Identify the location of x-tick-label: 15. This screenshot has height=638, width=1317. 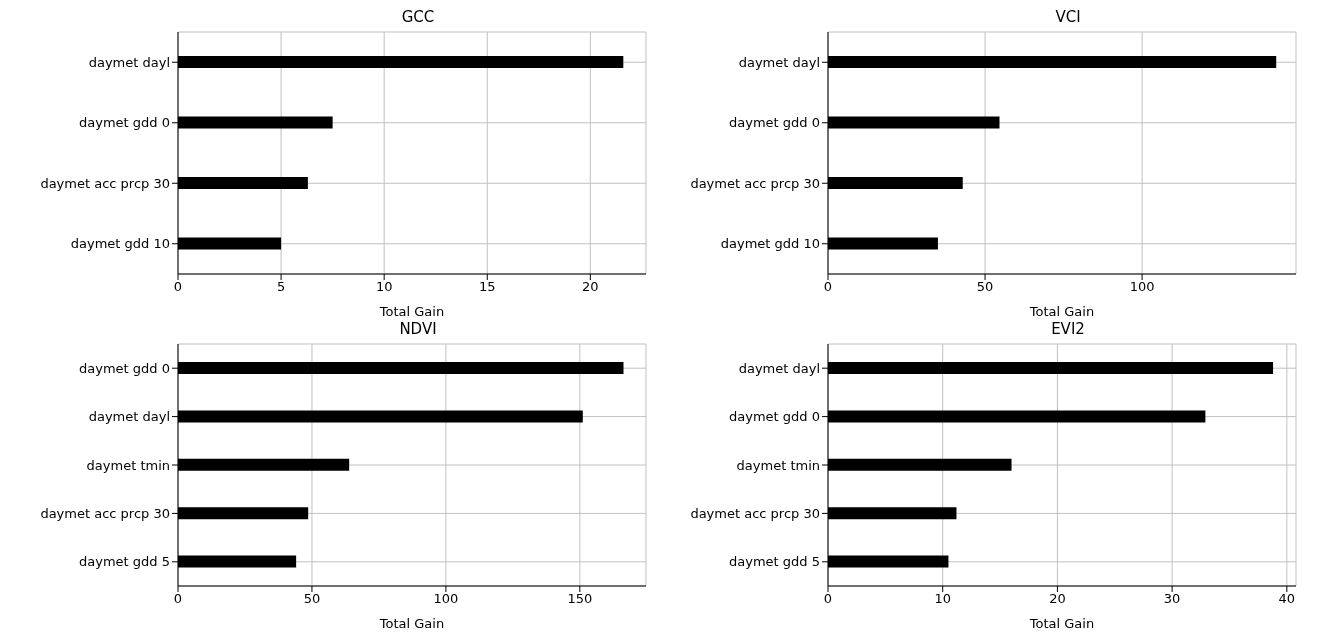
(487, 287).